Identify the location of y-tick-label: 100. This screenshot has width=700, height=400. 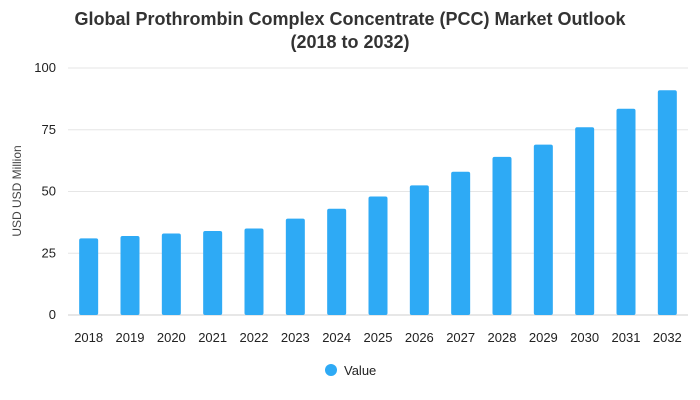
(45, 67).